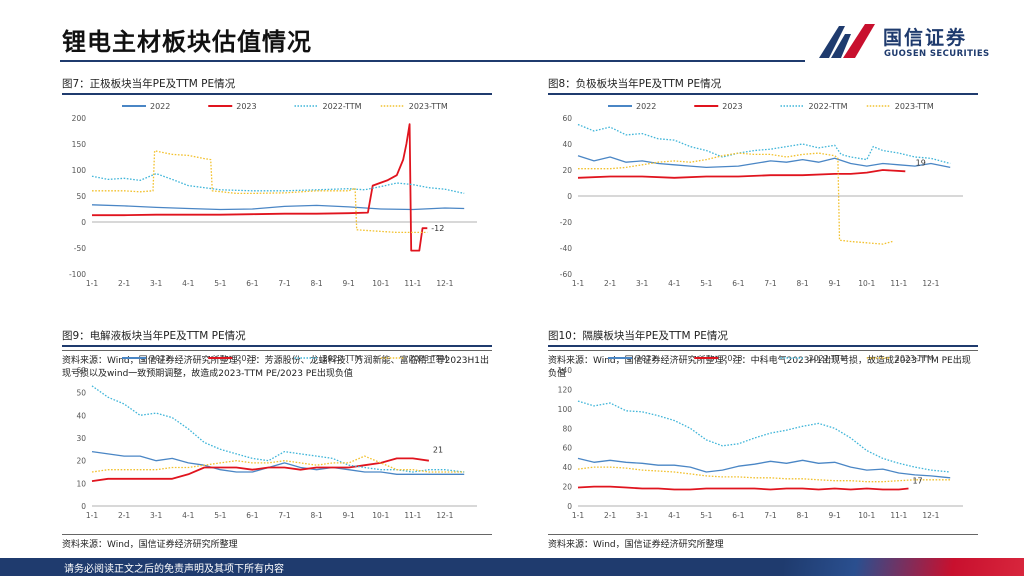 The width and height of the screenshot is (1024, 576). I want to click on series-line-2023, so click(260, 469).